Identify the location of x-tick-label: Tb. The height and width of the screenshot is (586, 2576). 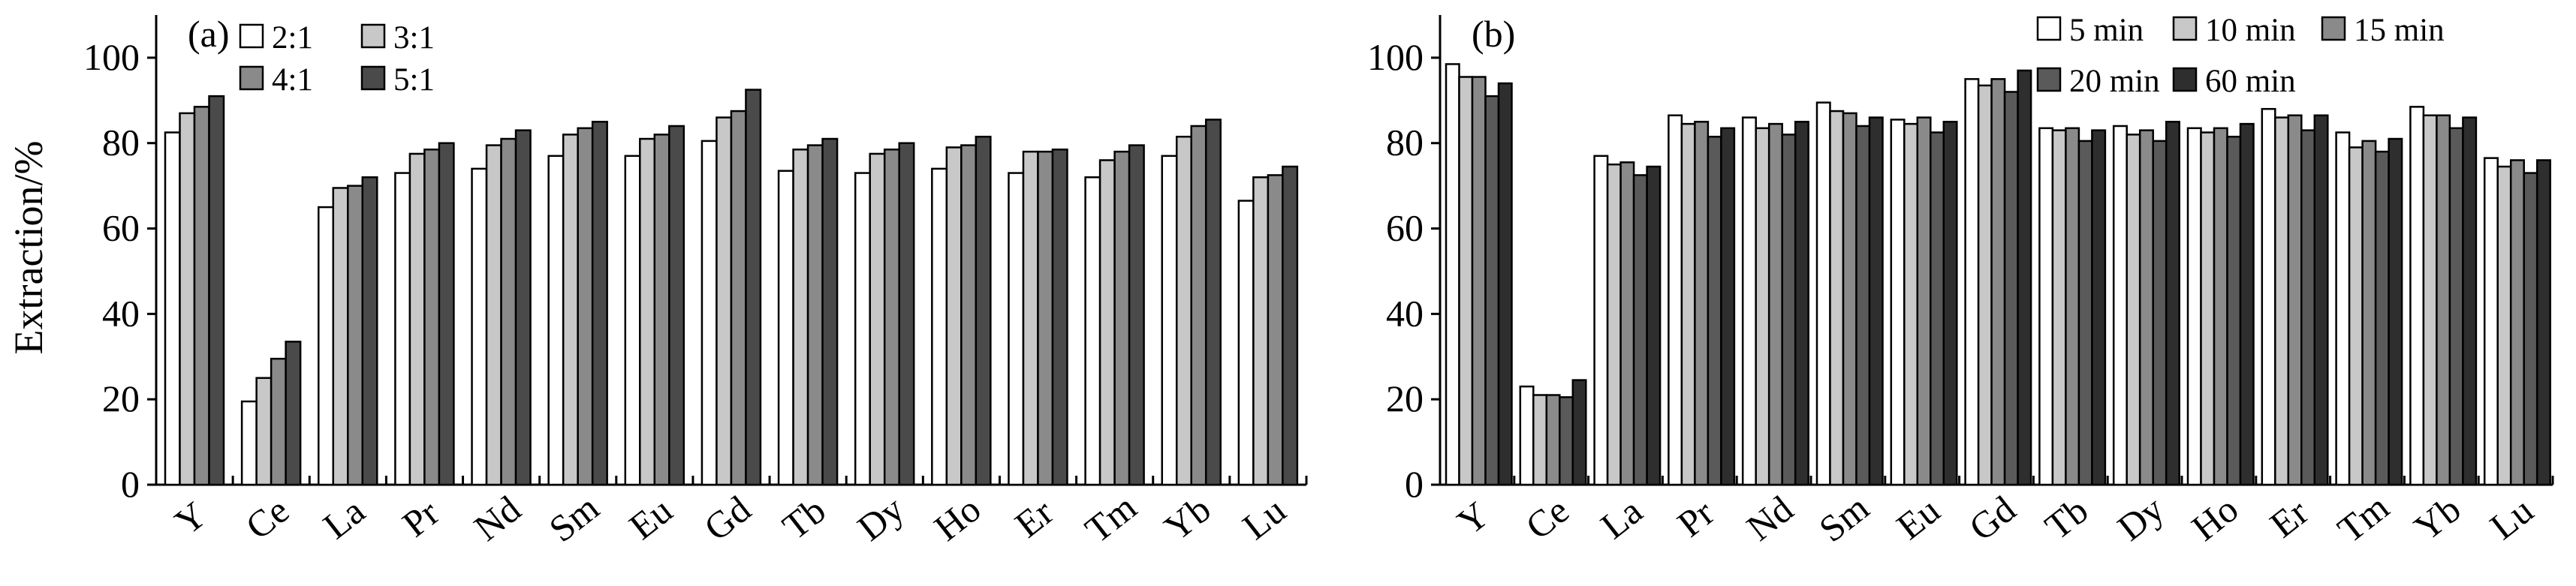
(2066, 517).